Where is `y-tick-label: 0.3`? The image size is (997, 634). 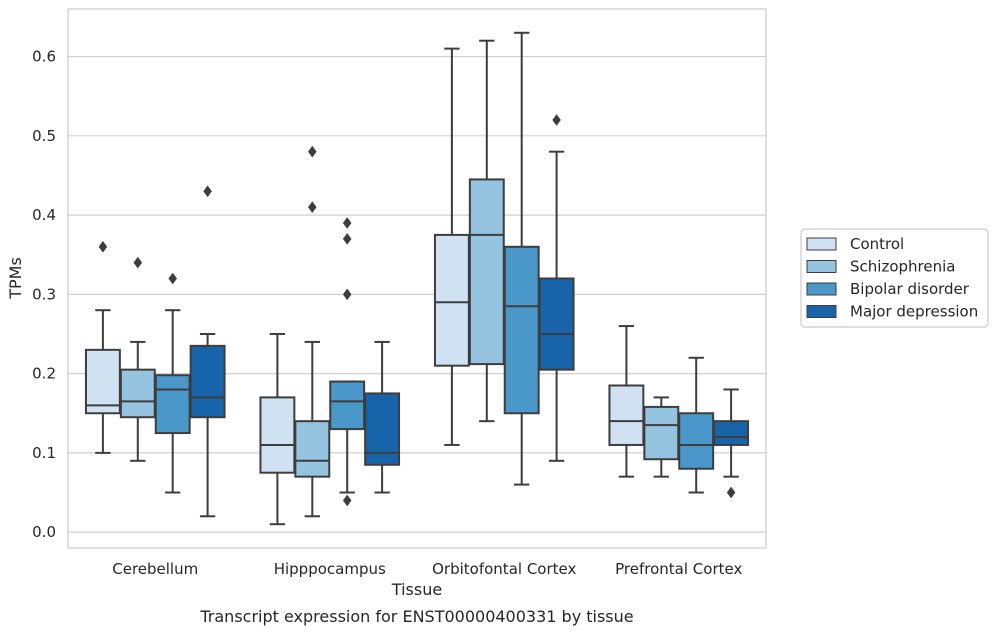 y-tick-label: 0.3 is located at coordinates (44, 294).